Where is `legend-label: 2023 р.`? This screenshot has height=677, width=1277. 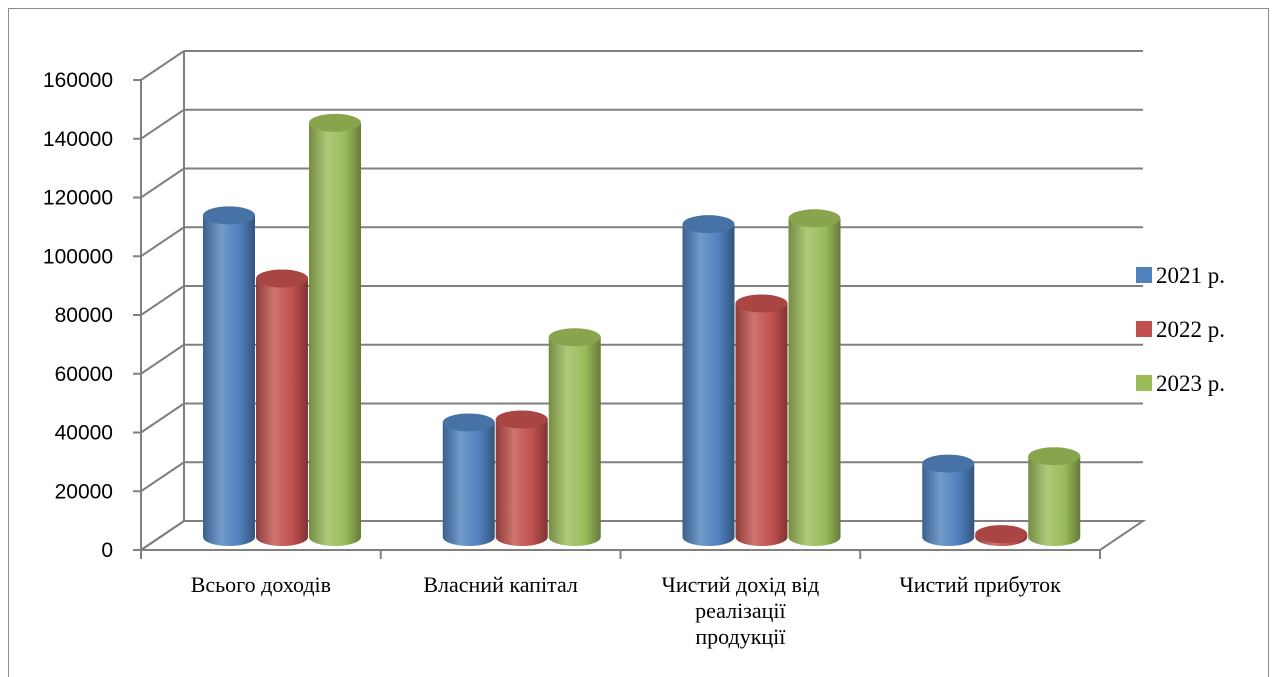 legend-label: 2023 р. is located at coordinates (1190, 383).